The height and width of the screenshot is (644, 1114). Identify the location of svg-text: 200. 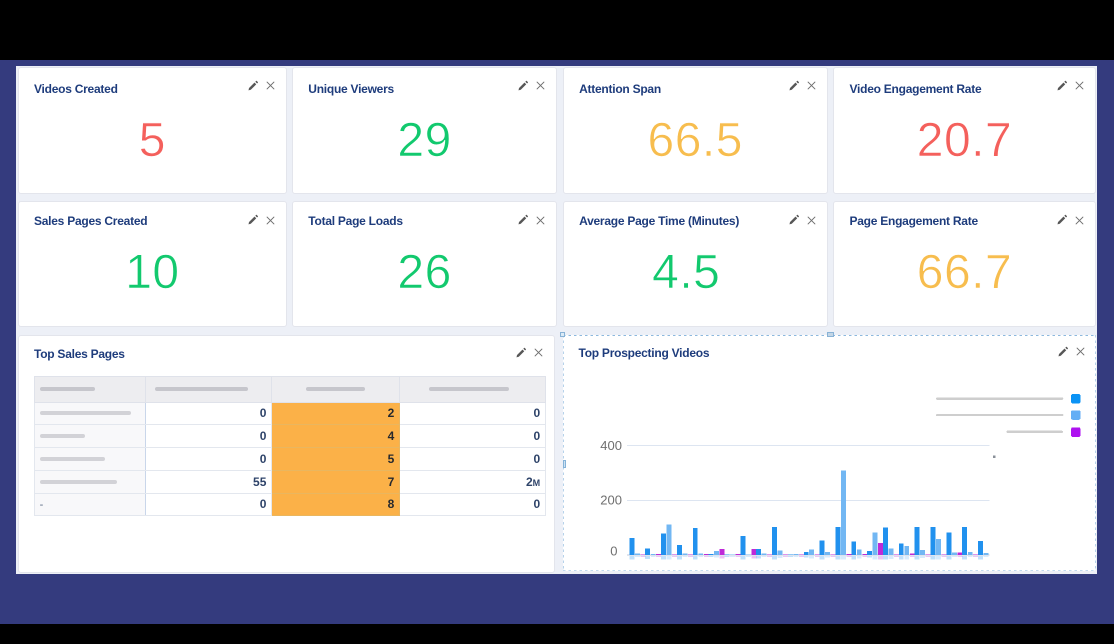
(611, 499).